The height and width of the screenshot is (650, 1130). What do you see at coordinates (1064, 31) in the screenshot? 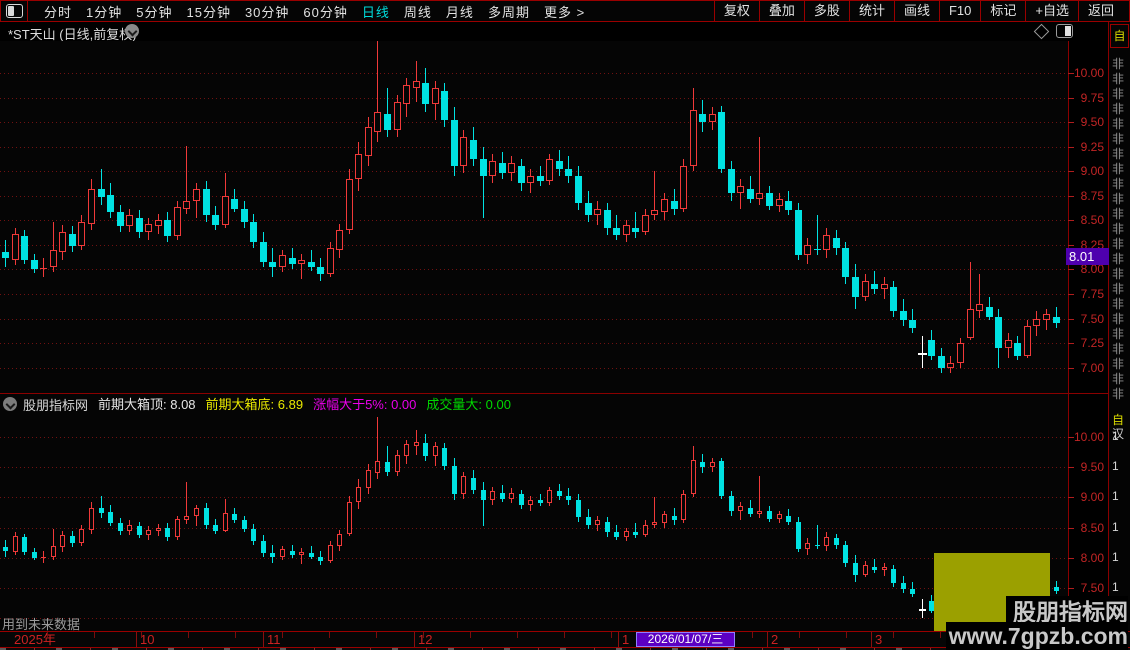
I see `sidebar-toggle-icon` at bounding box center [1064, 31].